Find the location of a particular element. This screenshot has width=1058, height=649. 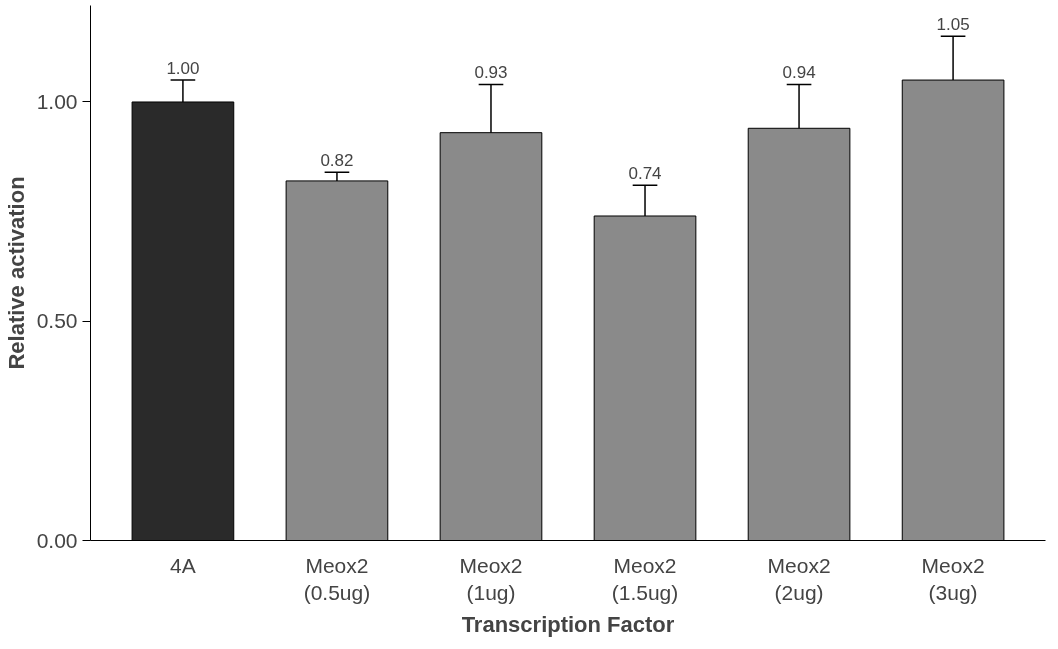

y-tick-label: 1.00 is located at coordinates (57, 101).